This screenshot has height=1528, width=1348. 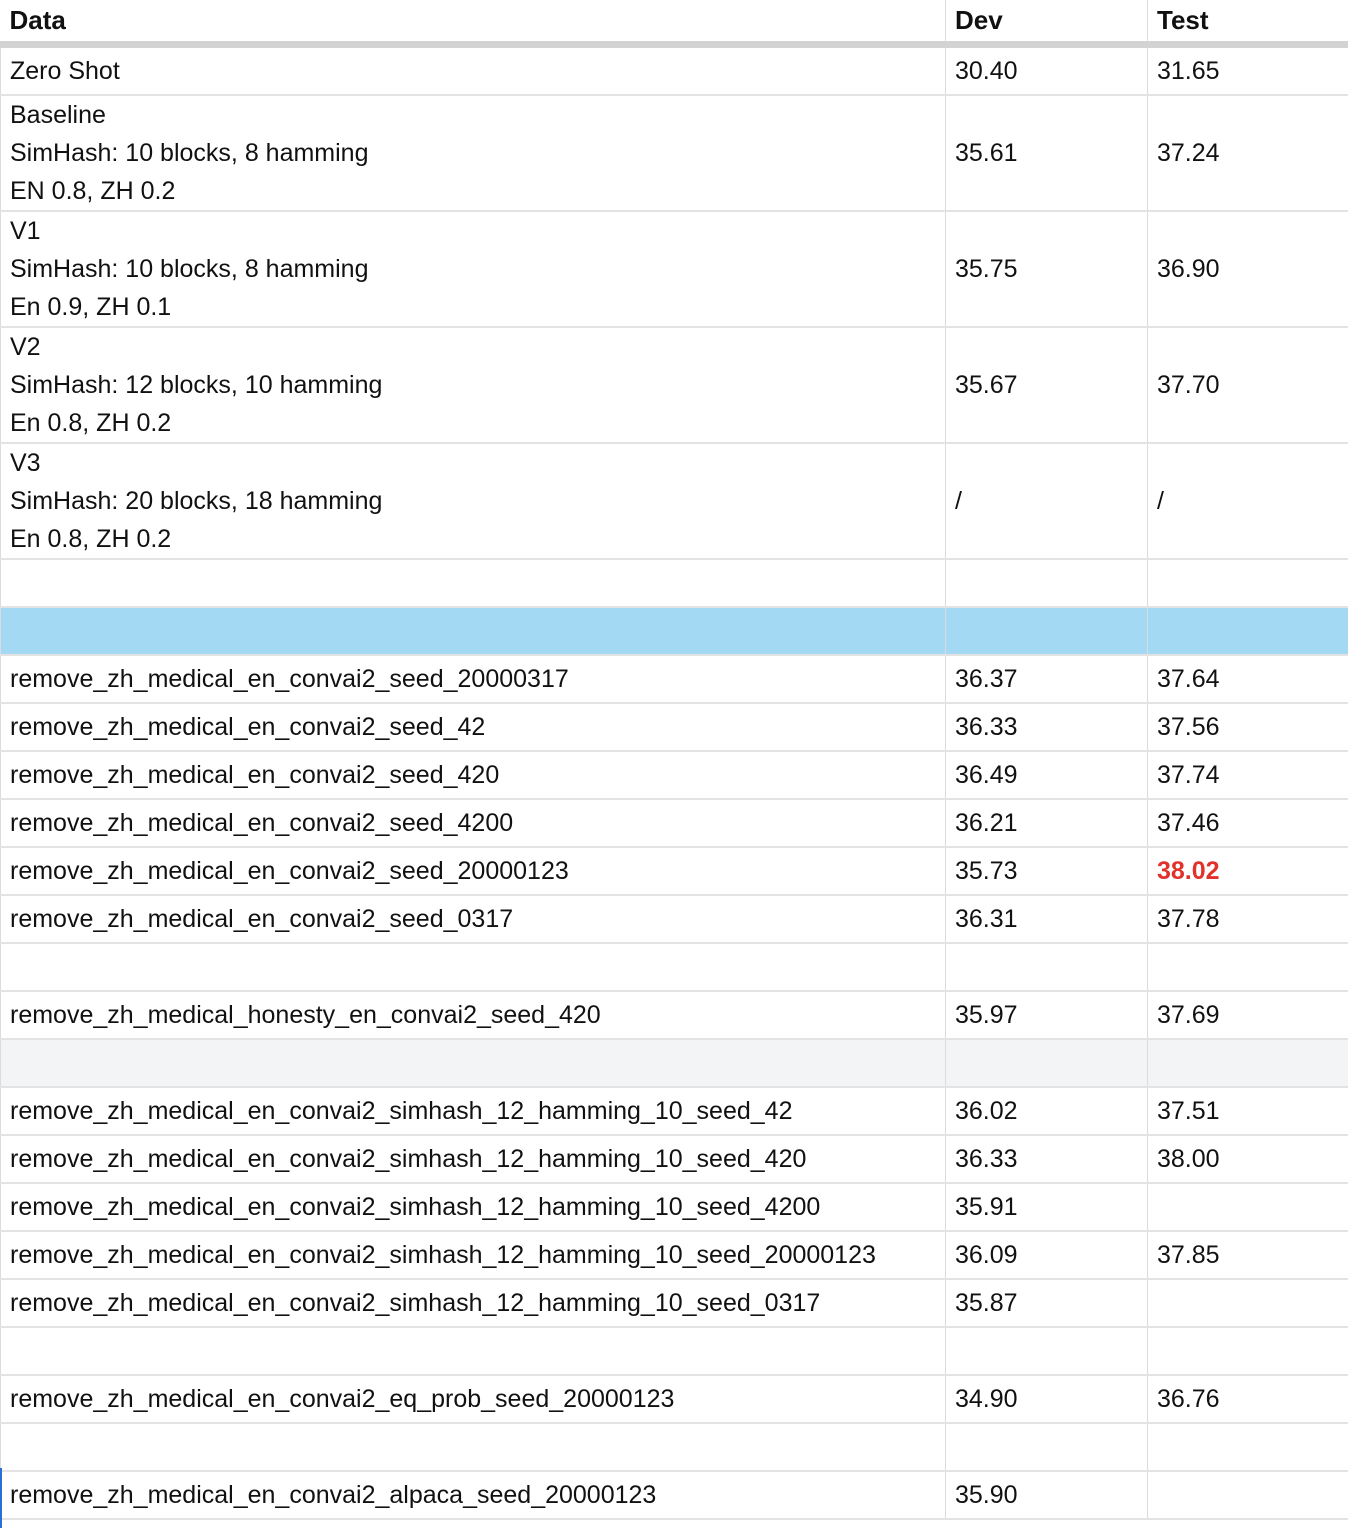 What do you see at coordinates (1247, 919) in the screenshot?
I see `test-cell: 37.78` at bounding box center [1247, 919].